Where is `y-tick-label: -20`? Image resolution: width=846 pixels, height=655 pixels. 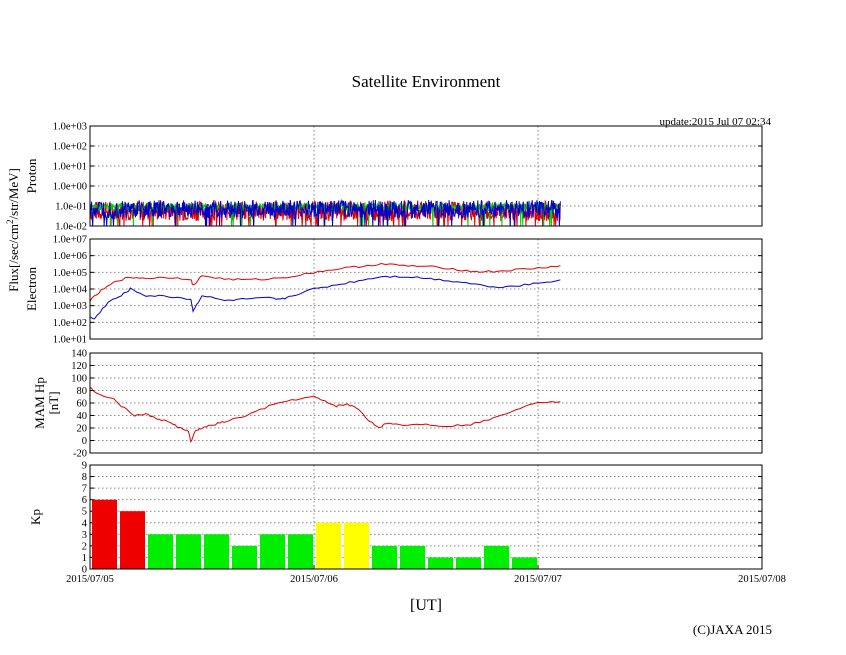
y-tick-label: -20 is located at coordinates (80, 454).